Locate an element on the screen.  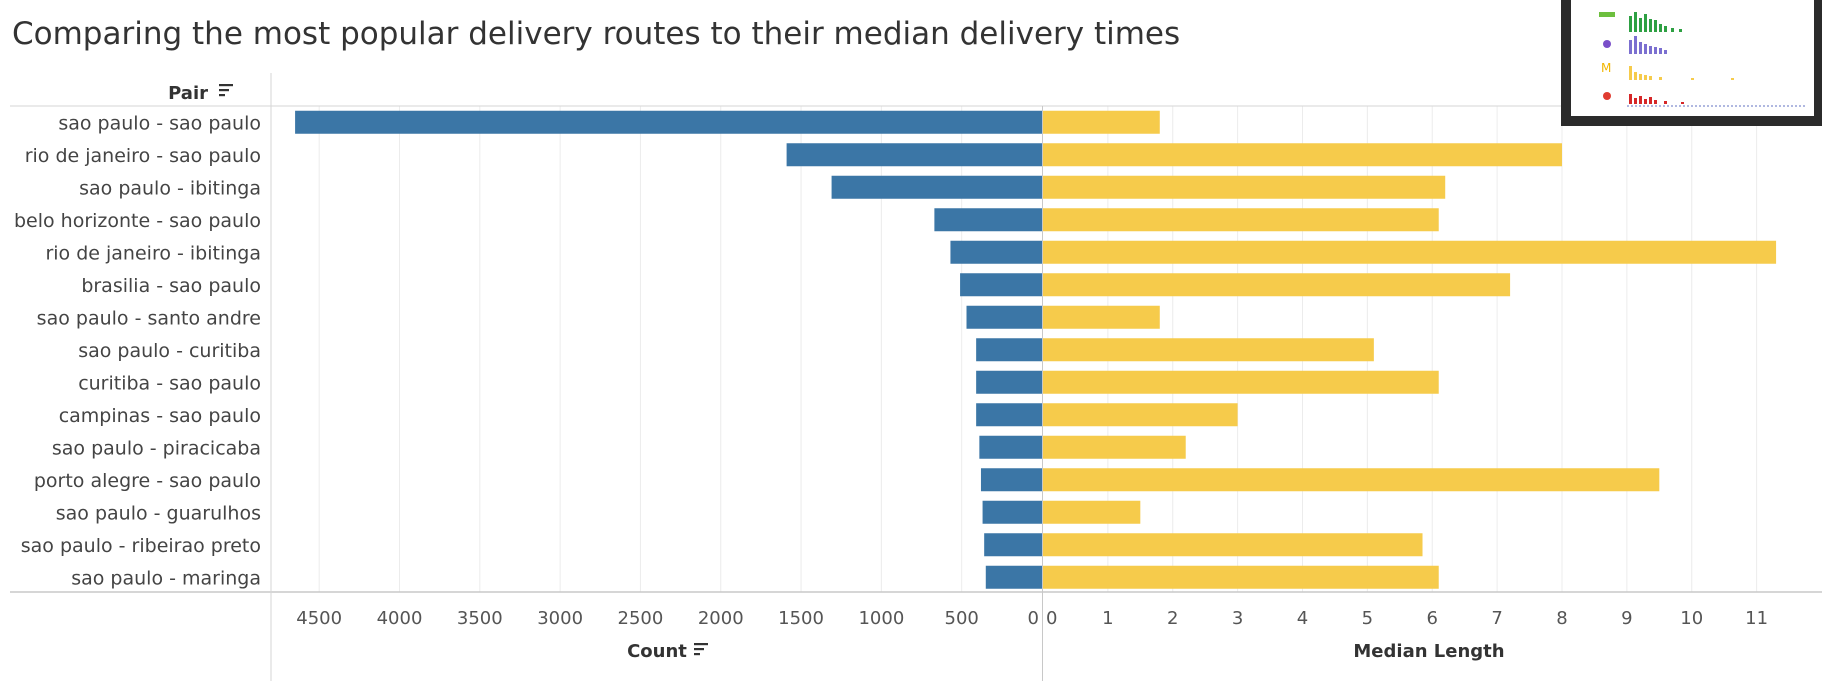
median-tick-label: 11 is located at coordinates (1756, 618).